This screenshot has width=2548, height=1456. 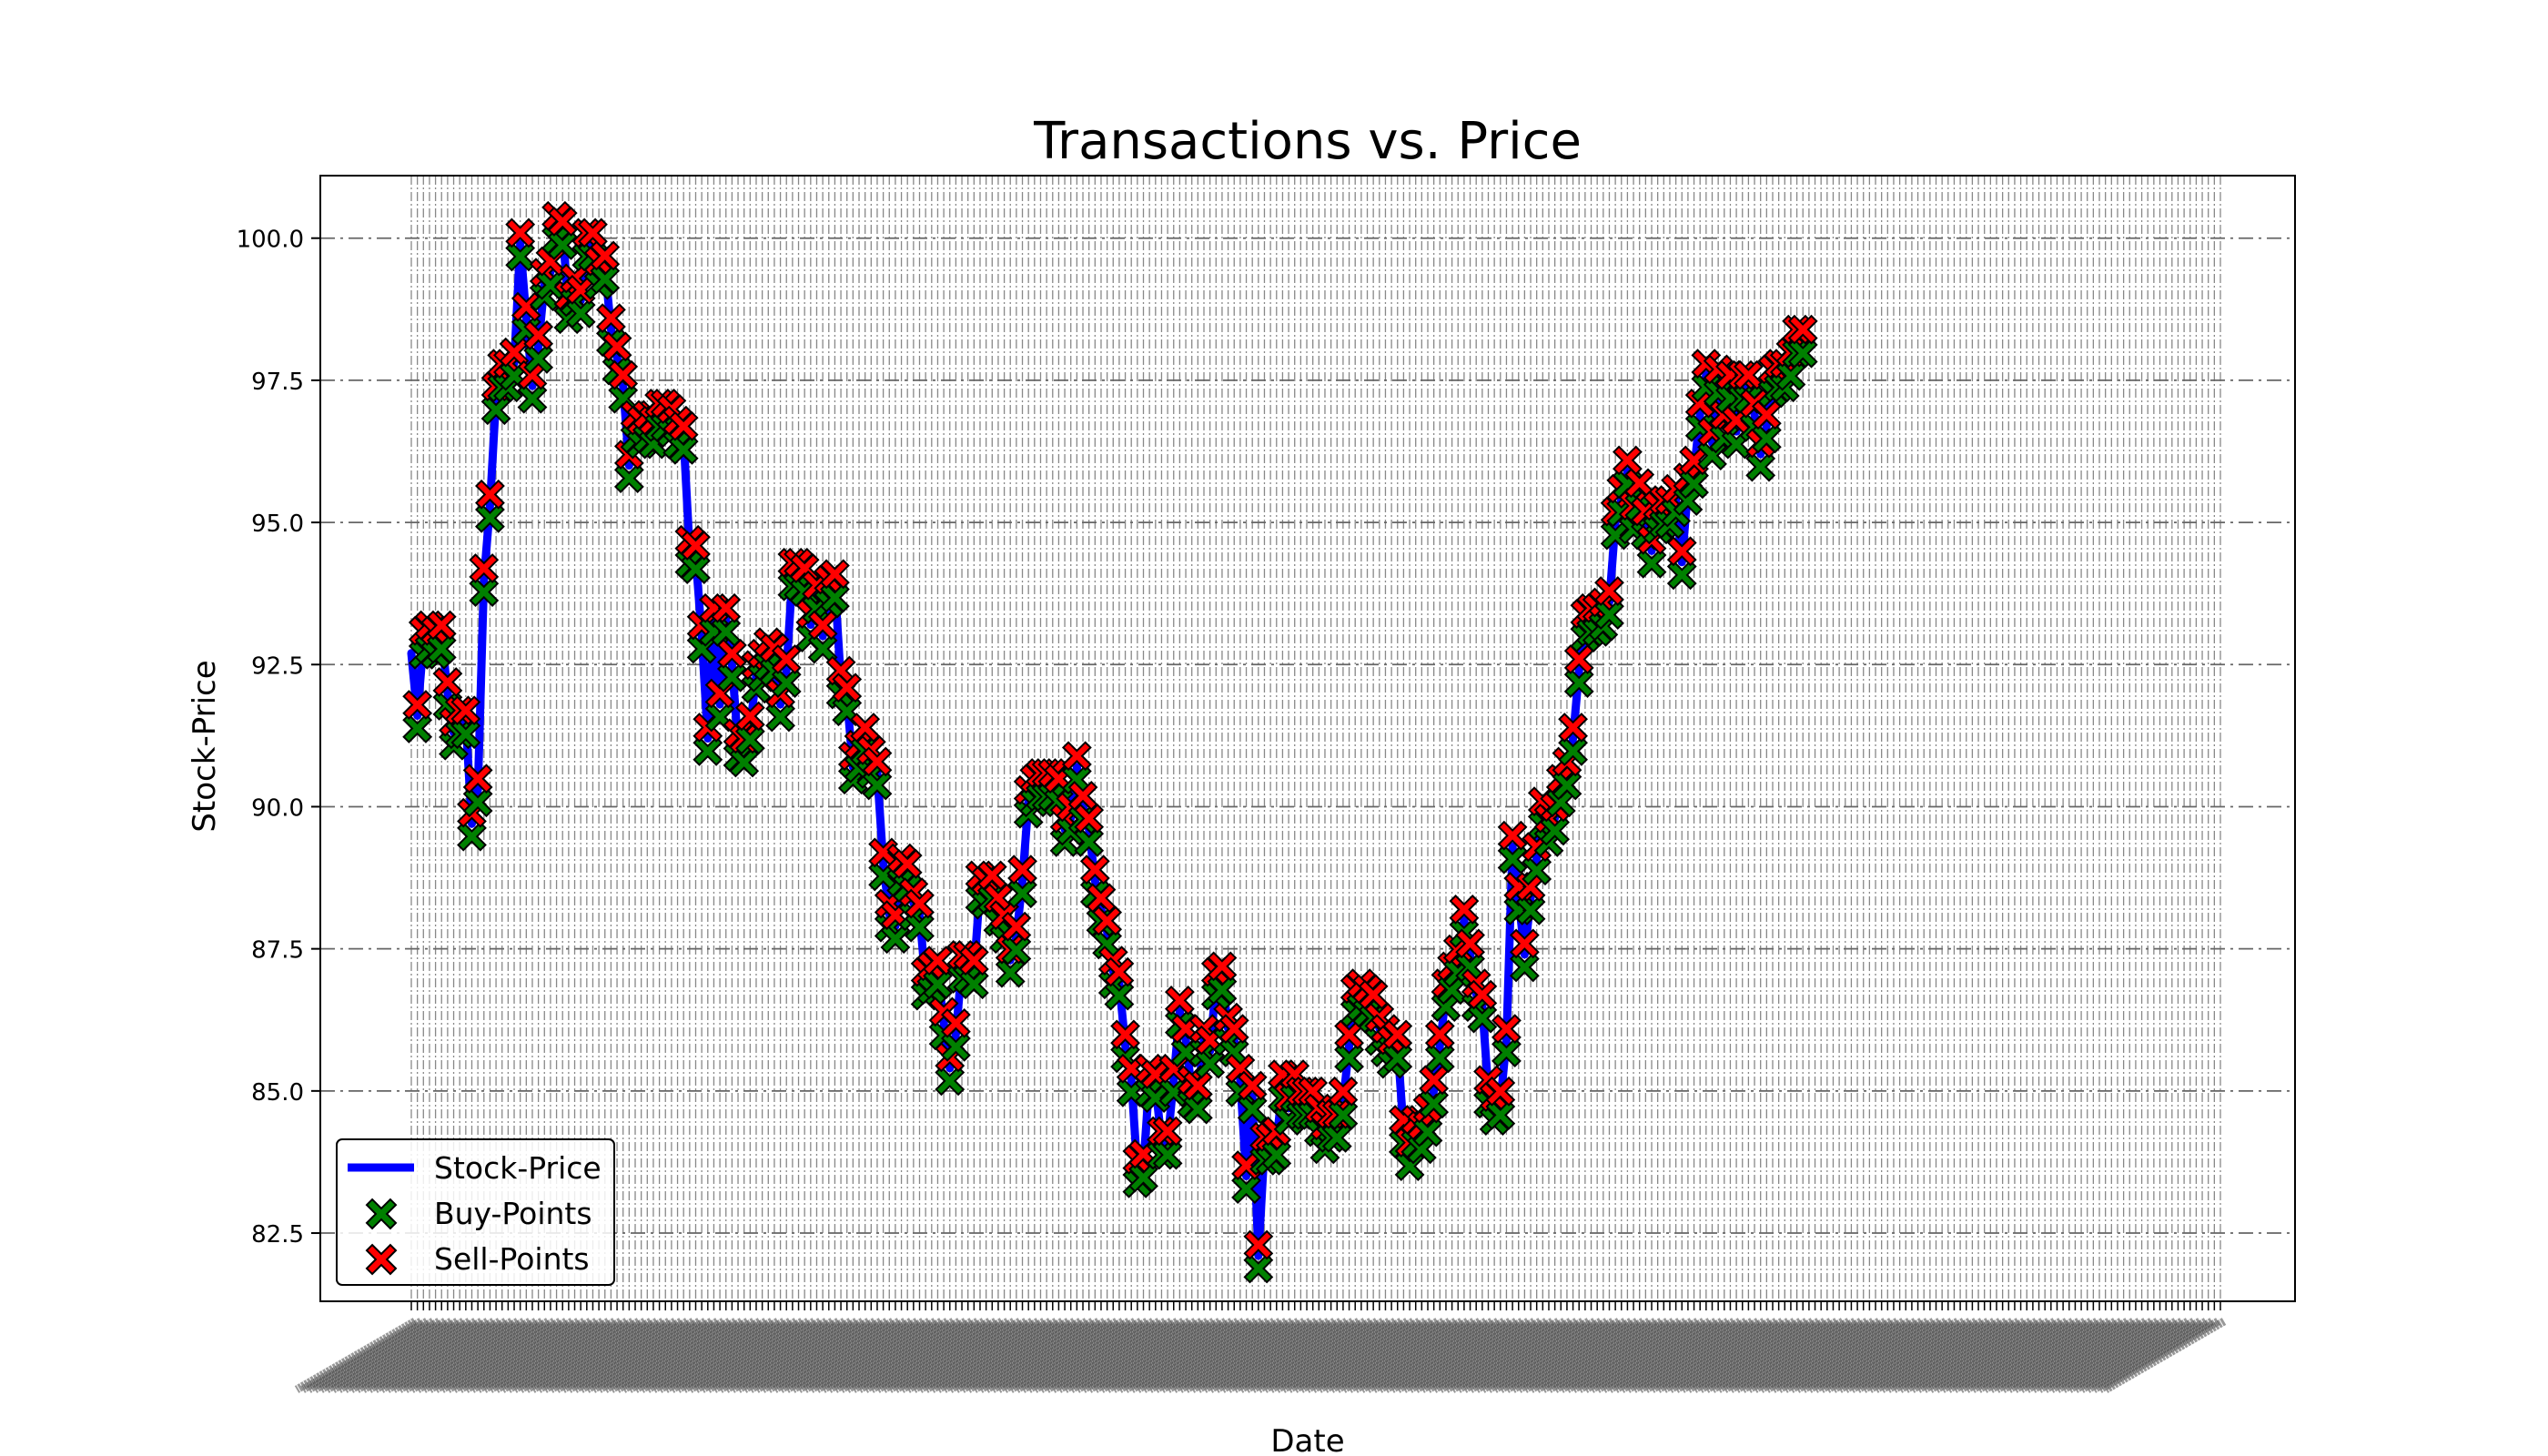 What do you see at coordinates (1308, 142) in the screenshot?
I see `chart-title: Transactions vs. Price` at bounding box center [1308, 142].